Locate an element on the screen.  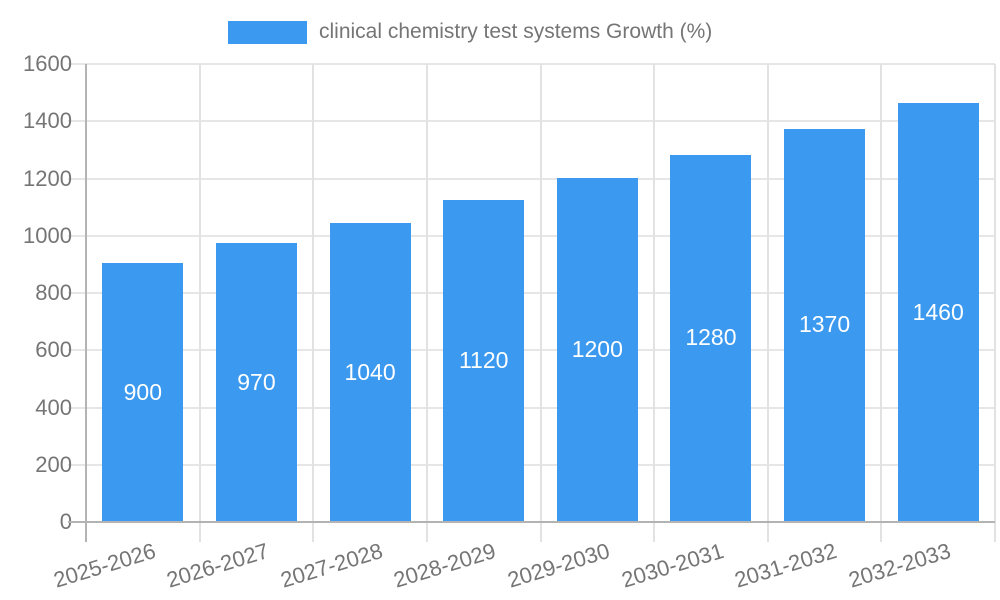
bar: 1120 is located at coordinates (484, 360).